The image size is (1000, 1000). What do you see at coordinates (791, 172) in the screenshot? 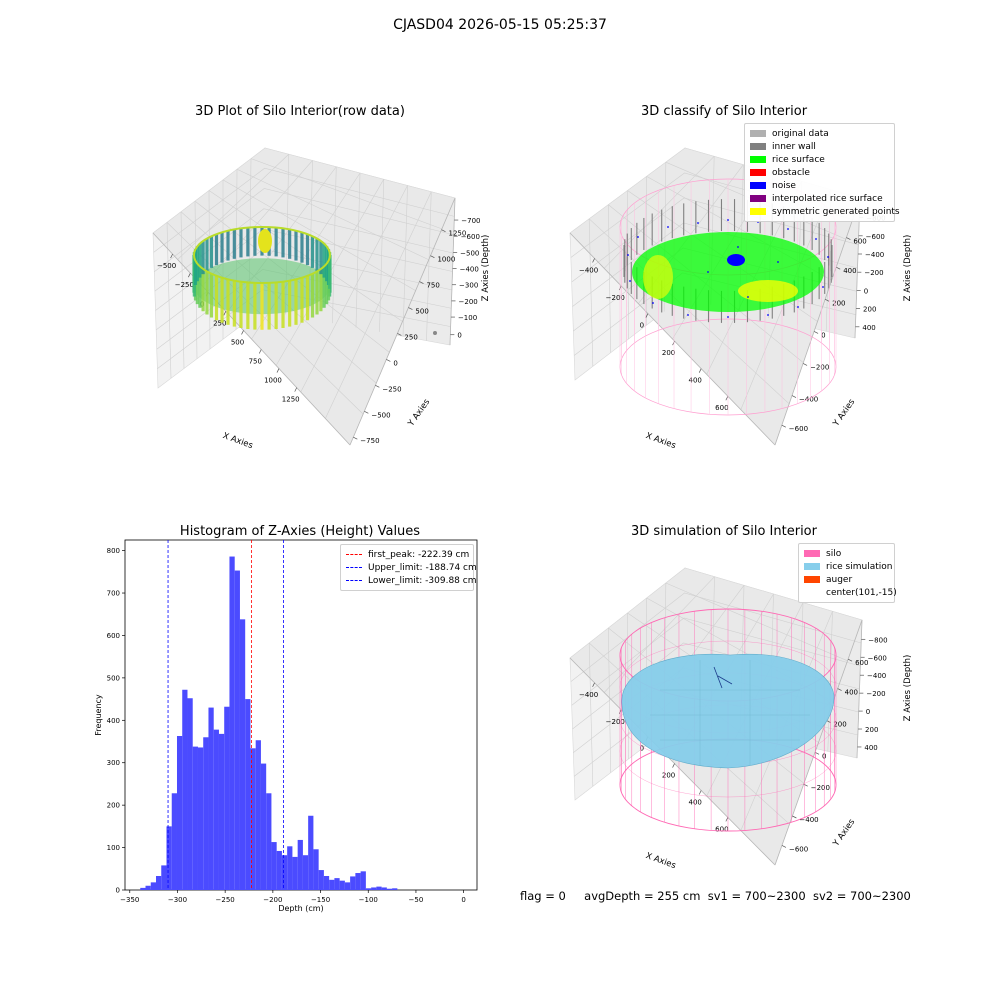
I see `legend-label: obstacle` at bounding box center [791, 172].